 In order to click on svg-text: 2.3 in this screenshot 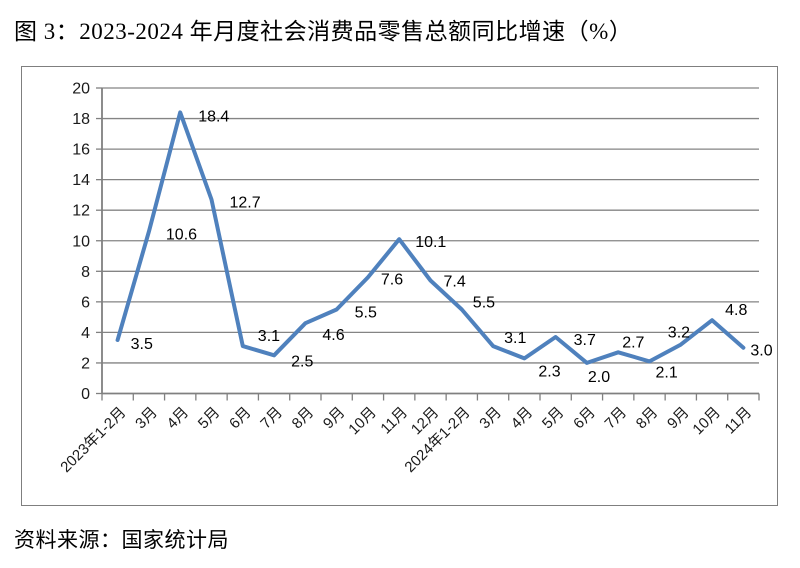, I will do `click(549, 371)`.